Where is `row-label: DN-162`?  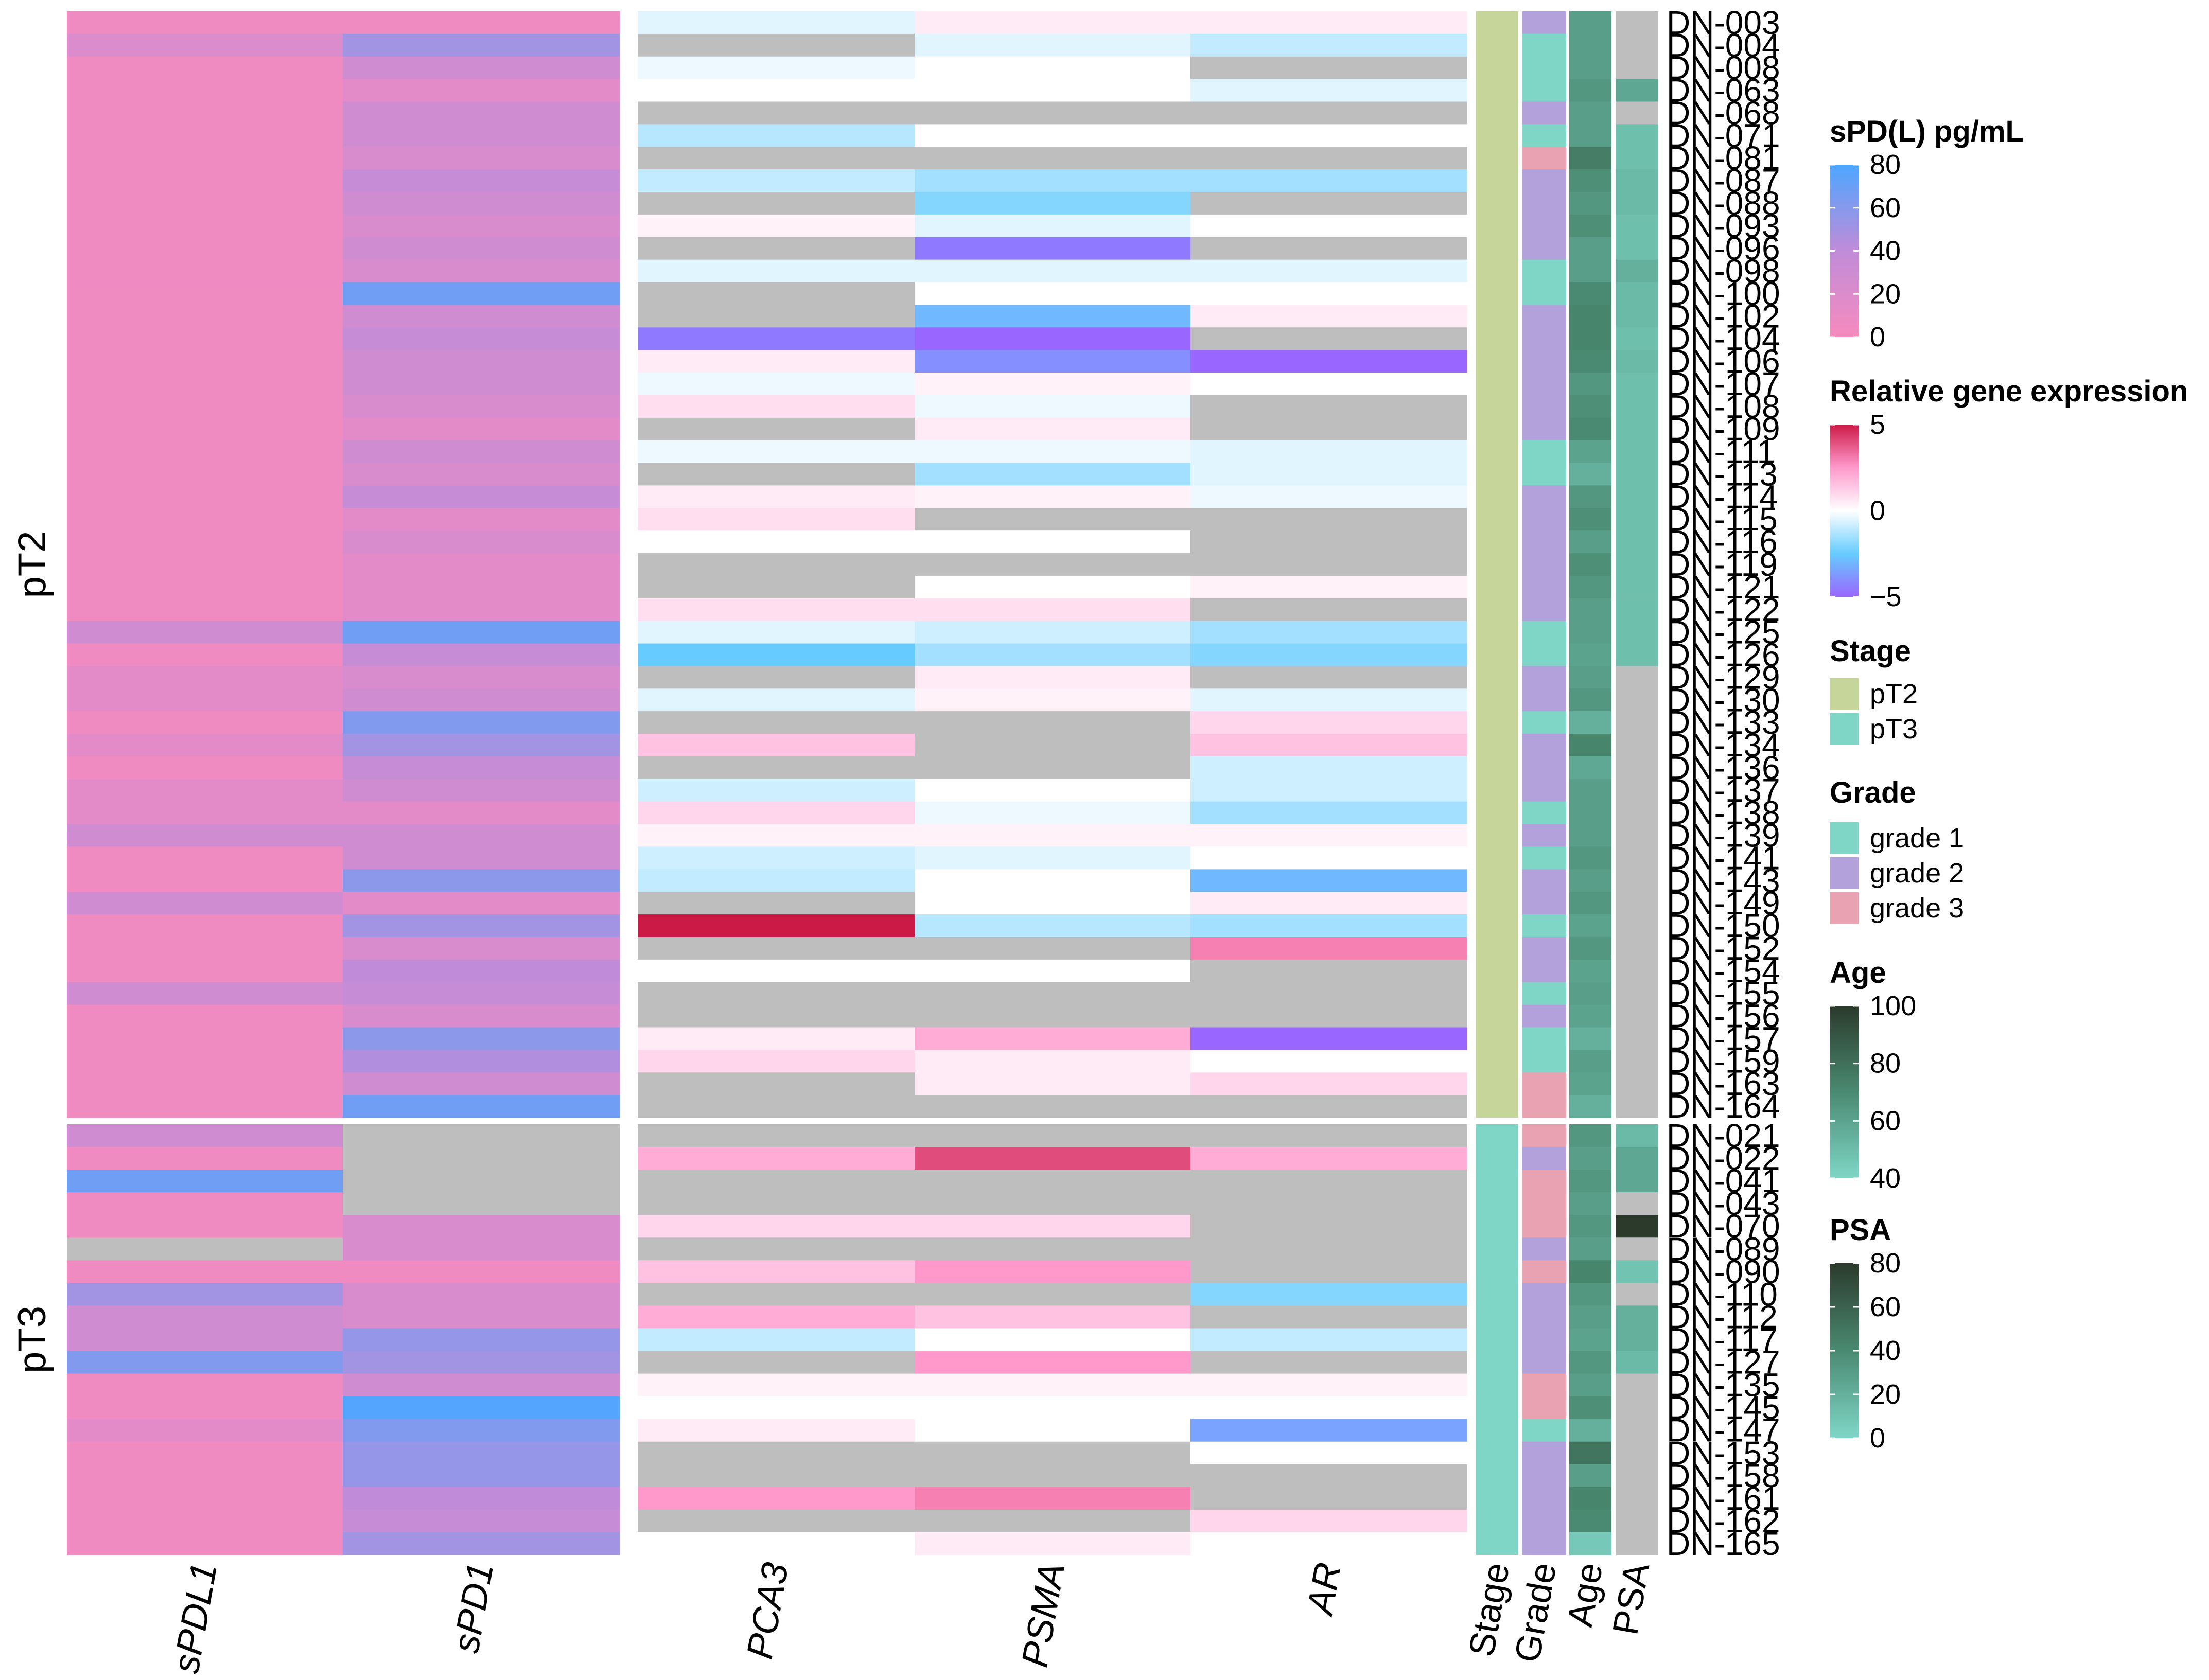
row-label: DN-162 is located at coordinates (1724, 1521).